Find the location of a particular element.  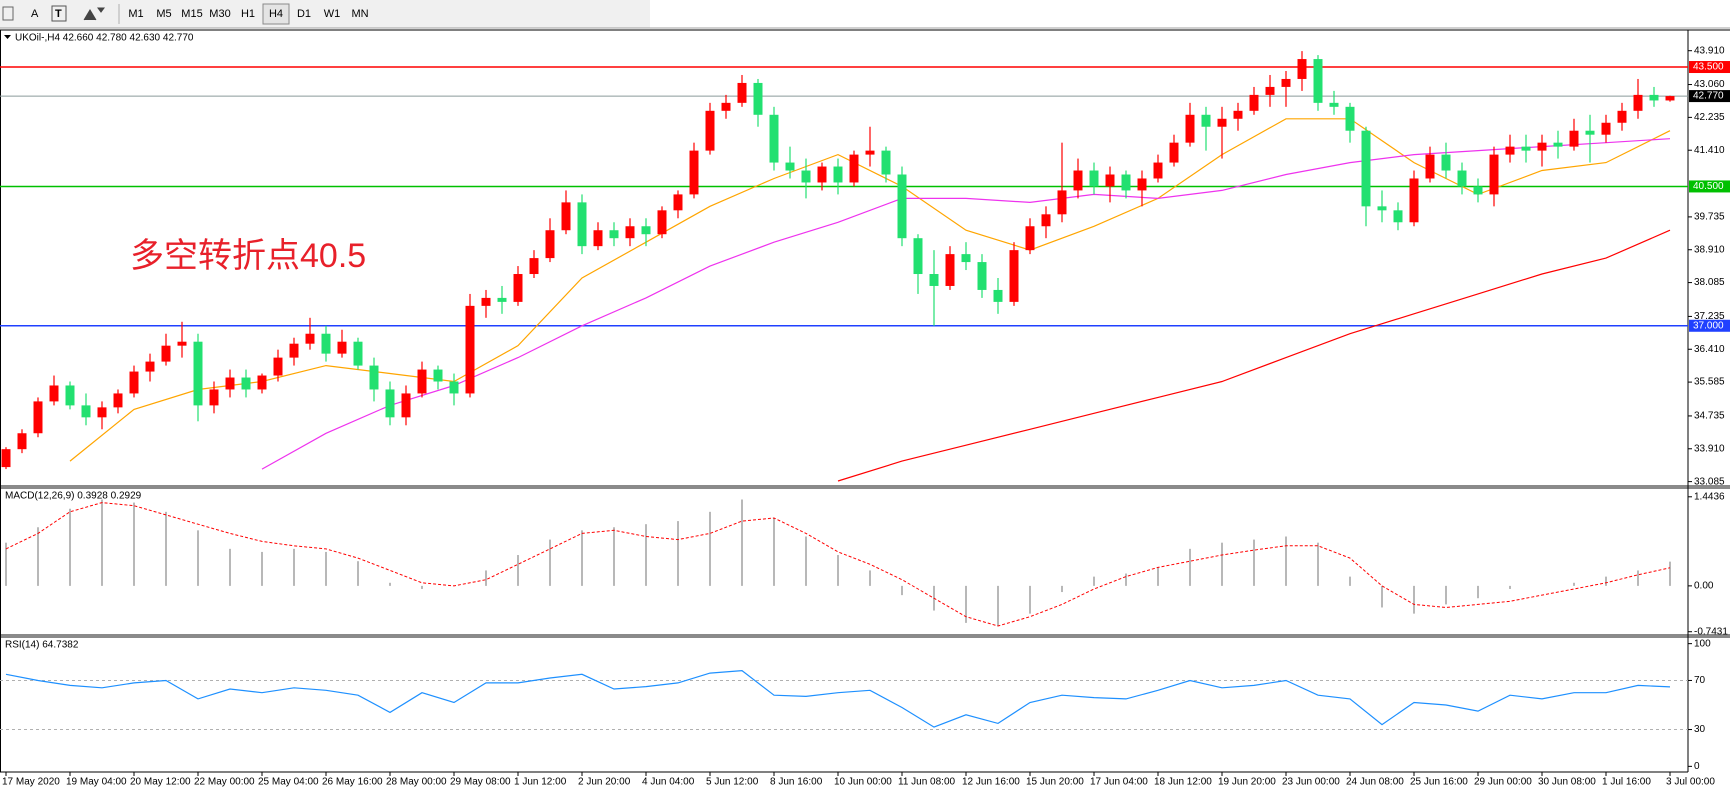

x-tick-label: 1 Jun 12:00 is located at coordinates (540, 782).